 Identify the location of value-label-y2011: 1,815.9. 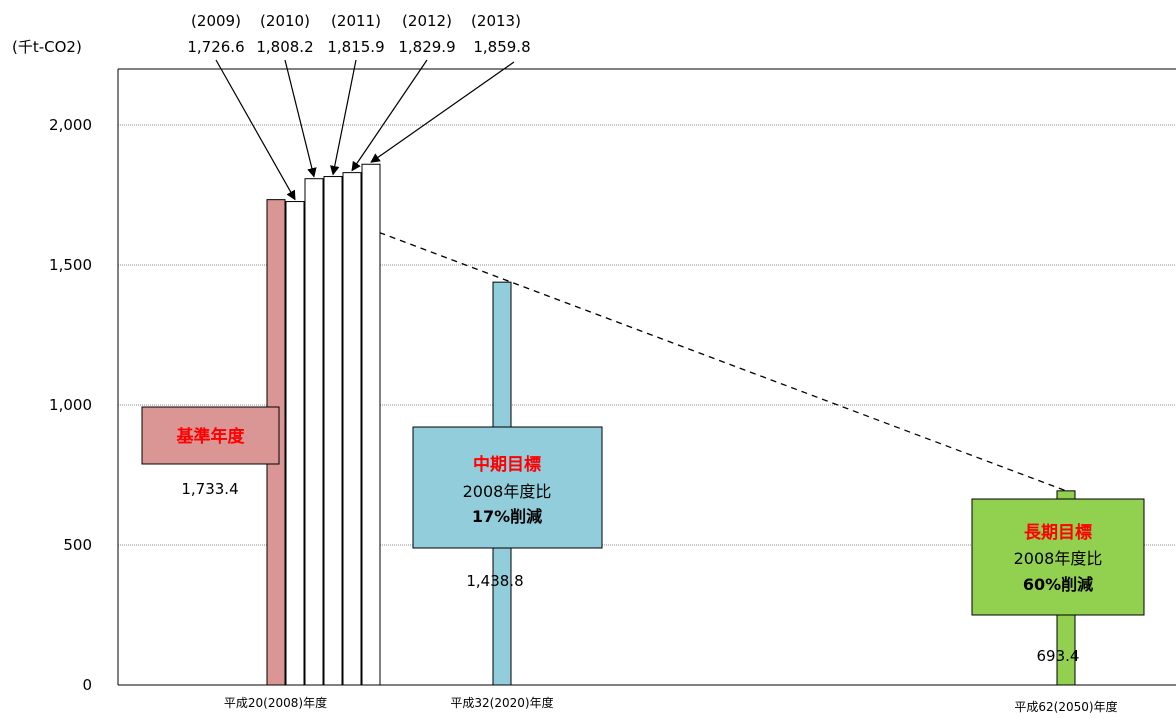
(355, 47).